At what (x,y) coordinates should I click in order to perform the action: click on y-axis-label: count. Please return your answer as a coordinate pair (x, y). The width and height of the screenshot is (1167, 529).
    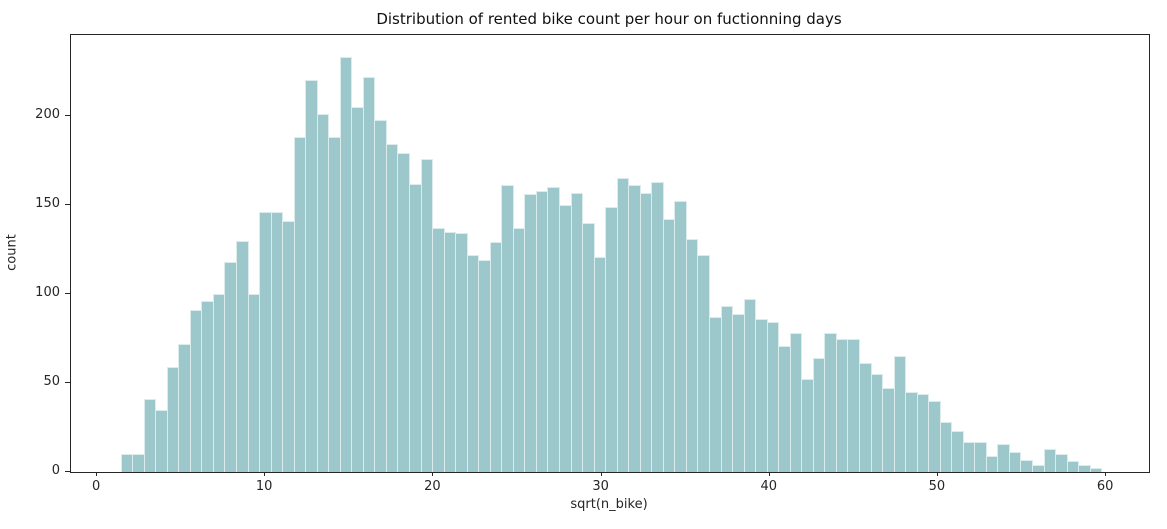
    Looking at the image, I should click on (12, 252).